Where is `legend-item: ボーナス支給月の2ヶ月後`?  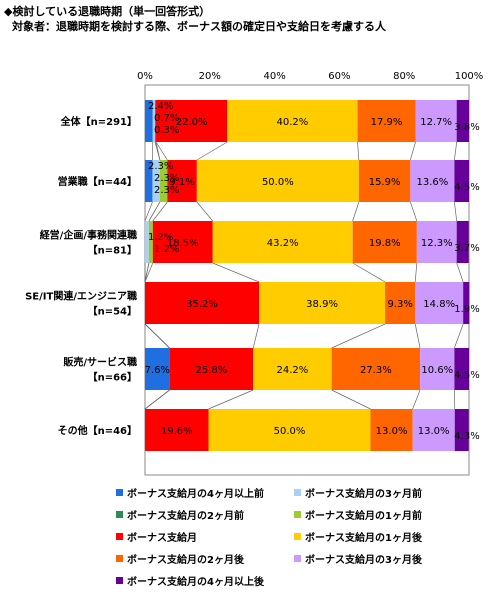 legend-item: ボーナス支給月の2ヶ月後 is located at coordinates (180, 558).